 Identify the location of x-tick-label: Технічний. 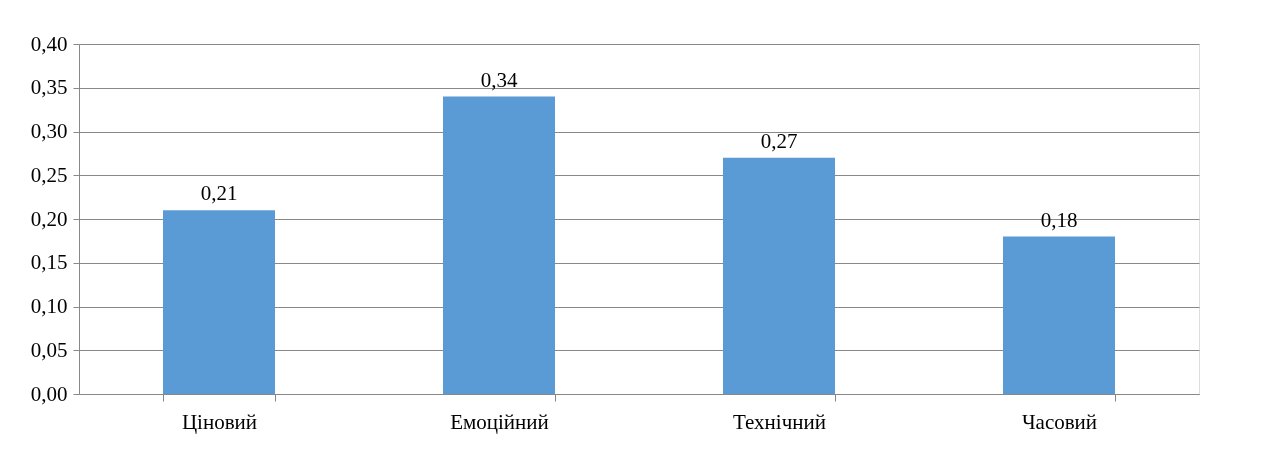
(779, 421).